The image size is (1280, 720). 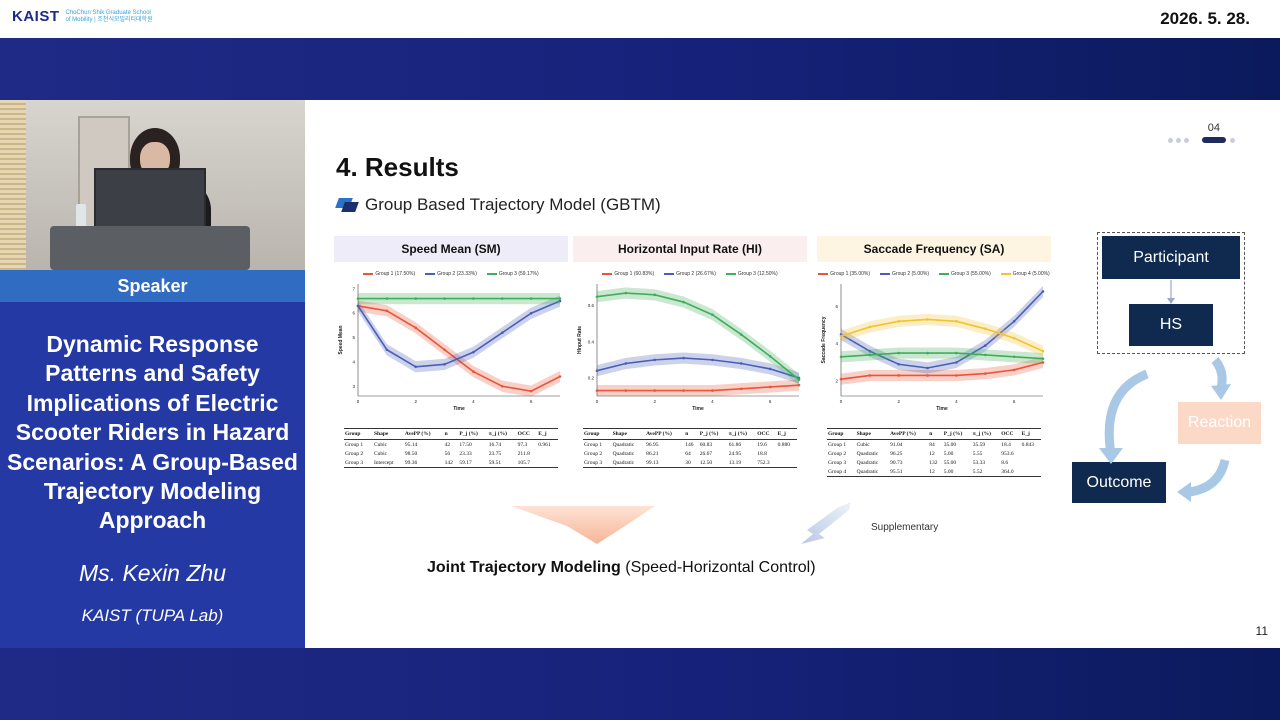 I want to click on table-cell: 8.6, so click(x=1005, y=462).